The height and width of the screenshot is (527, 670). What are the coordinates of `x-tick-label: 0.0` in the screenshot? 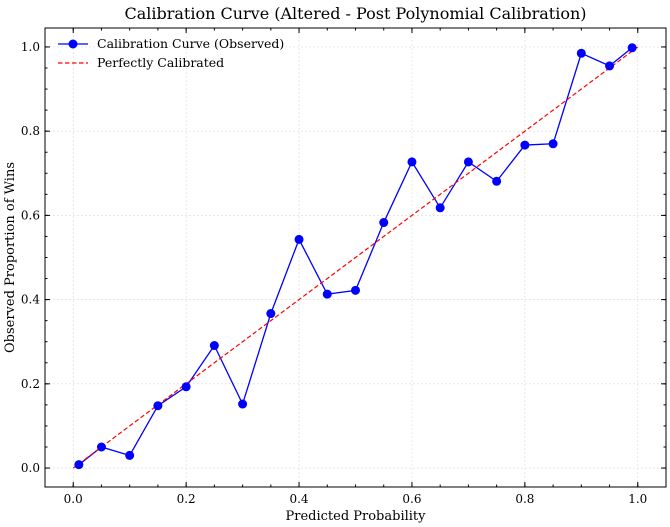 It's located at (73, 499).